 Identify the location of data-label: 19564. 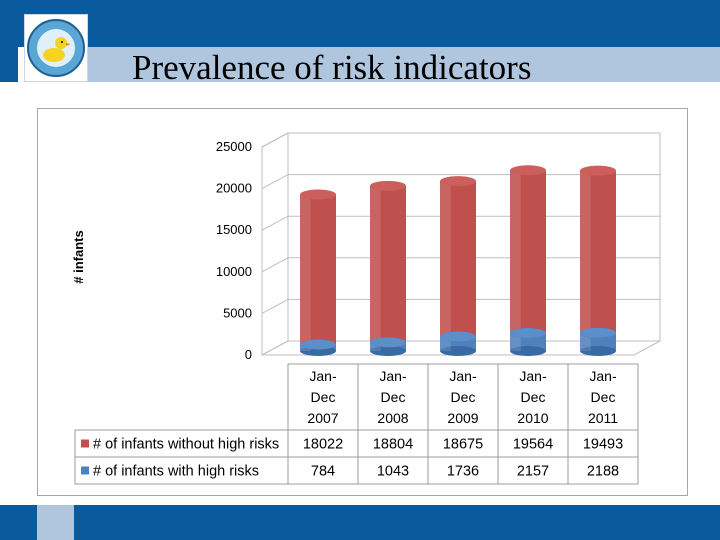
(533, 445).